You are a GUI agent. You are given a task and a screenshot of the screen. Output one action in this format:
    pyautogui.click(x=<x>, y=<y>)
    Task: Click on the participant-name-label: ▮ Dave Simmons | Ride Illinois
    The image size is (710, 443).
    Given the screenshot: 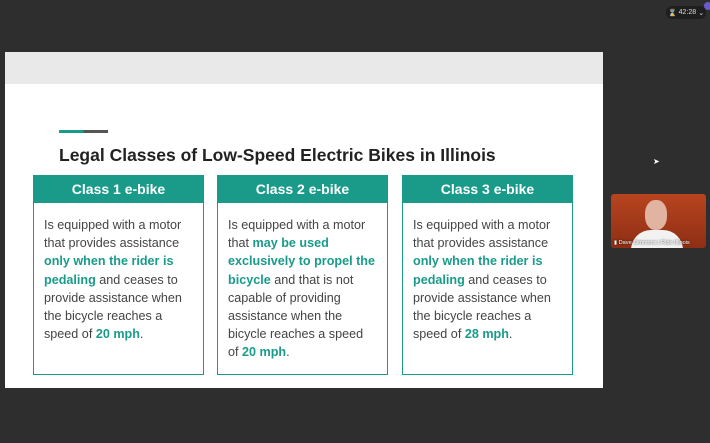 What is the action you would take?
    pyautogui.click(x=652, y=243)
    